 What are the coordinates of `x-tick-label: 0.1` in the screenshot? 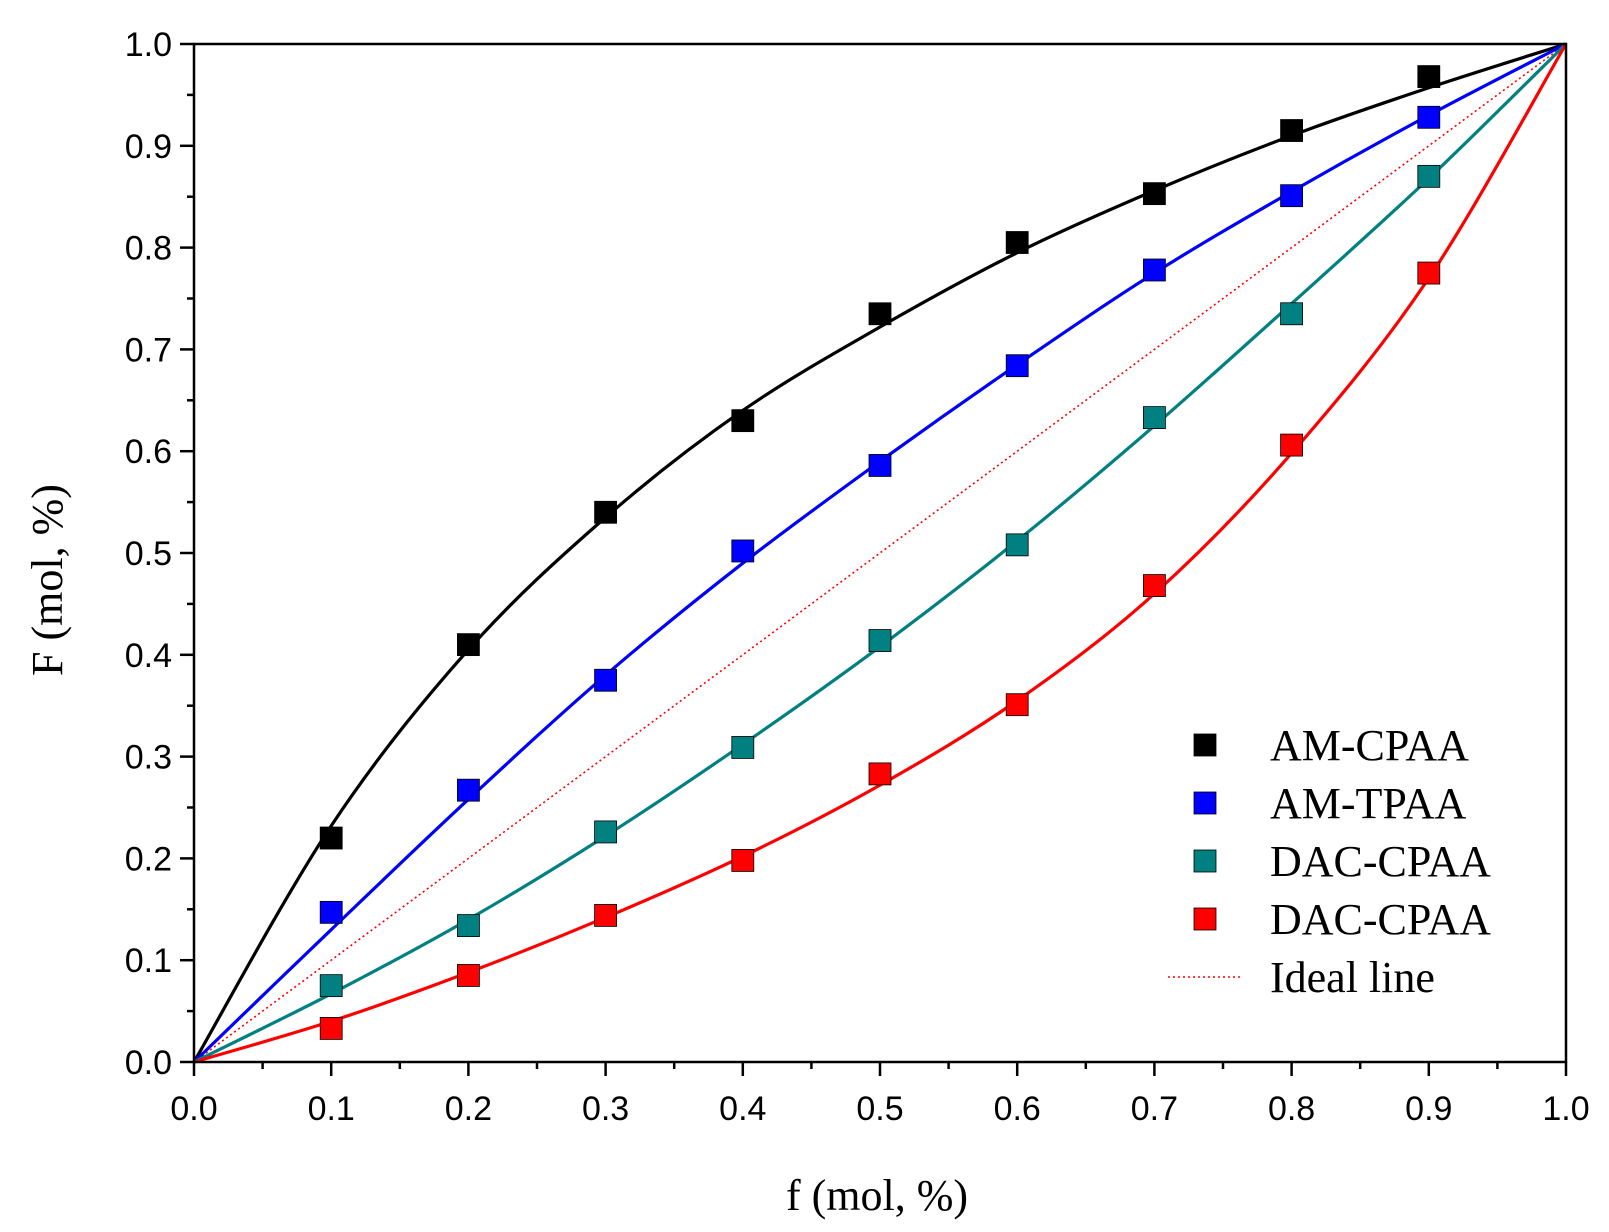 It's located at (331, 1109).